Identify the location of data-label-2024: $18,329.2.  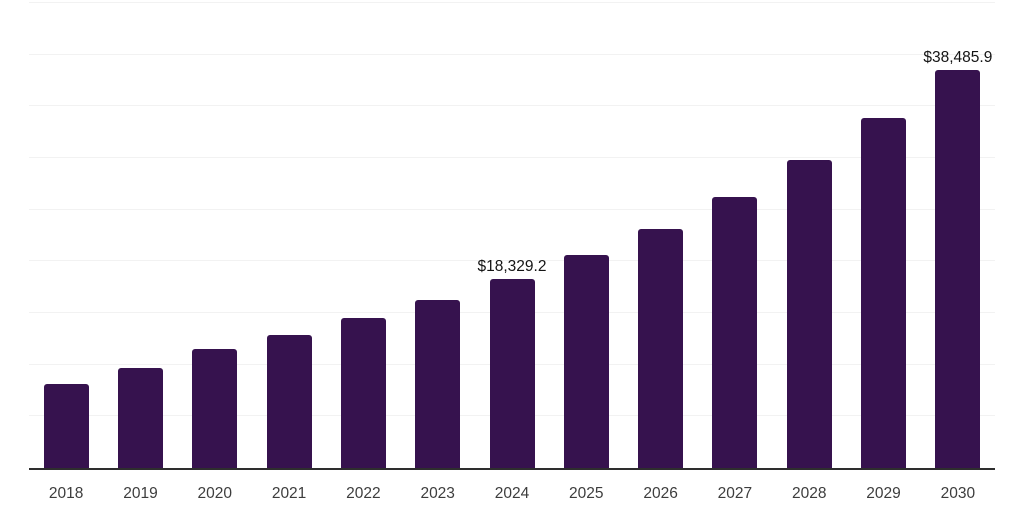
(512, 266).